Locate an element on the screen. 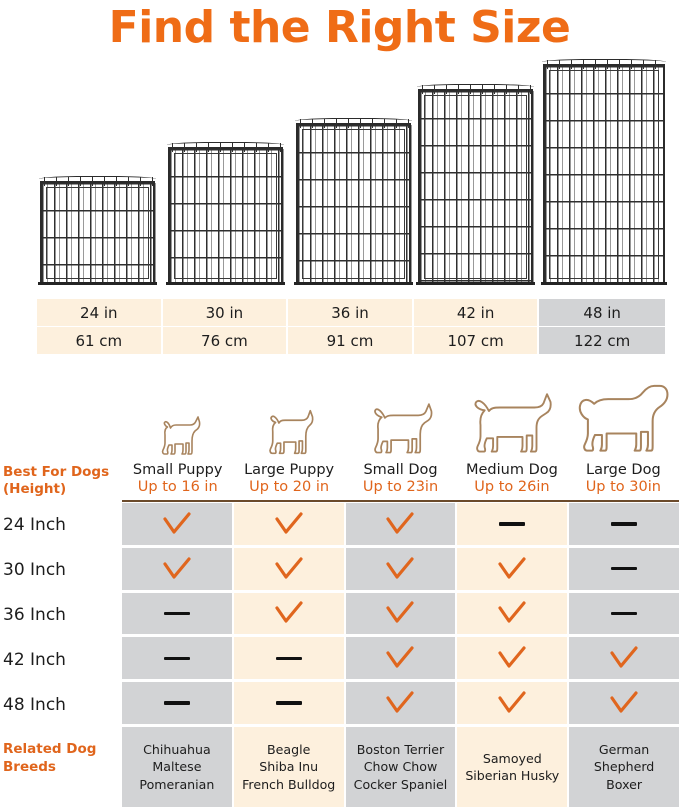 The width and height of the screenshot is (679, 810). dog-height: Up to 23in is located at coordinates (400, 487).